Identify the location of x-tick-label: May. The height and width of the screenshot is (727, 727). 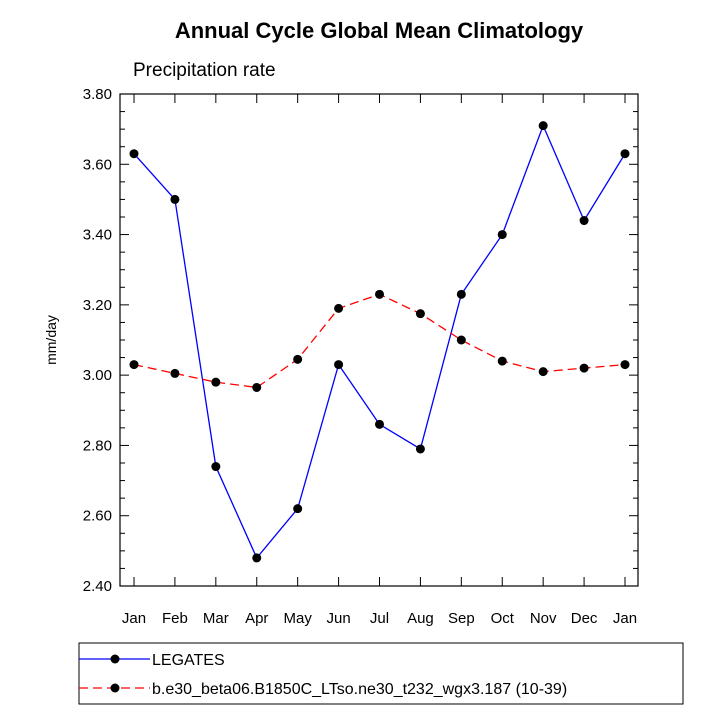
(297, 618).